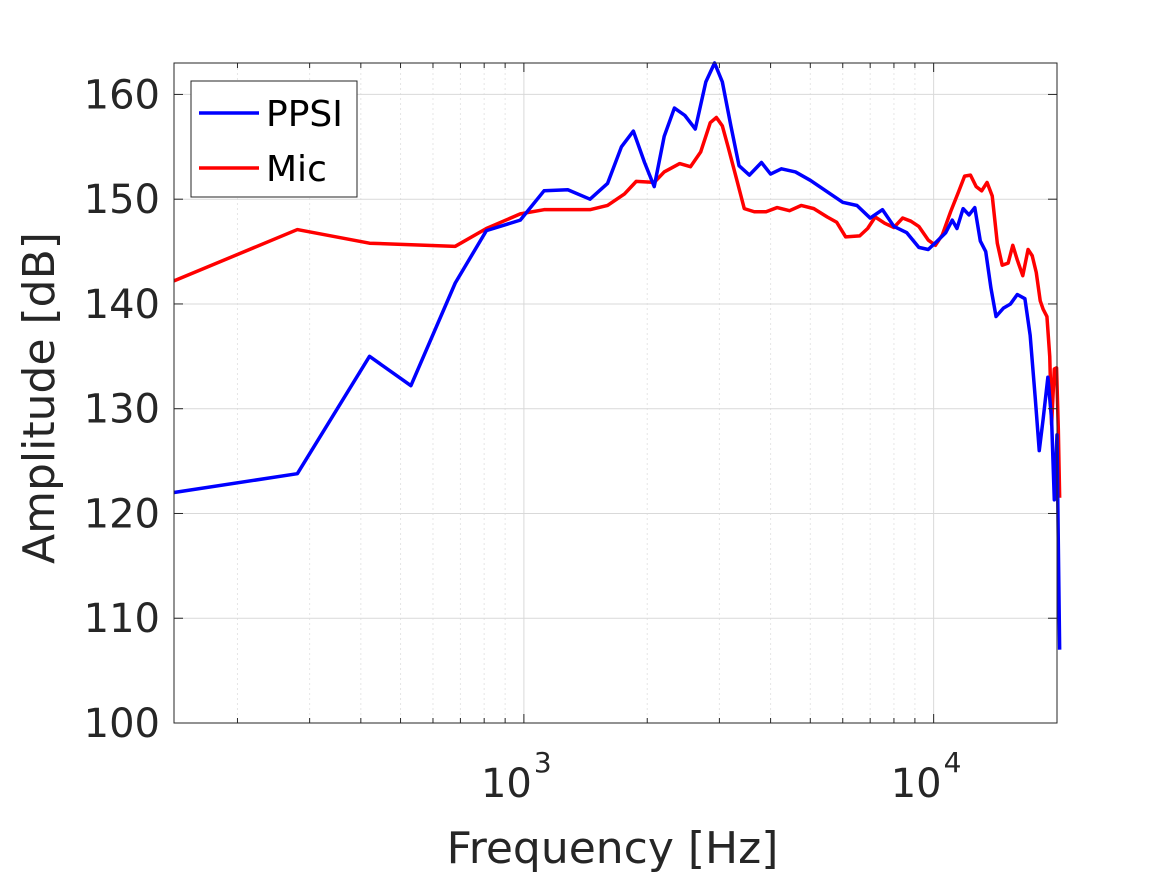 The image size is (1167, 875). Describe the element at coordinates (122, 305) in the screenshot. I see `y-tick-label: 140` at that location.